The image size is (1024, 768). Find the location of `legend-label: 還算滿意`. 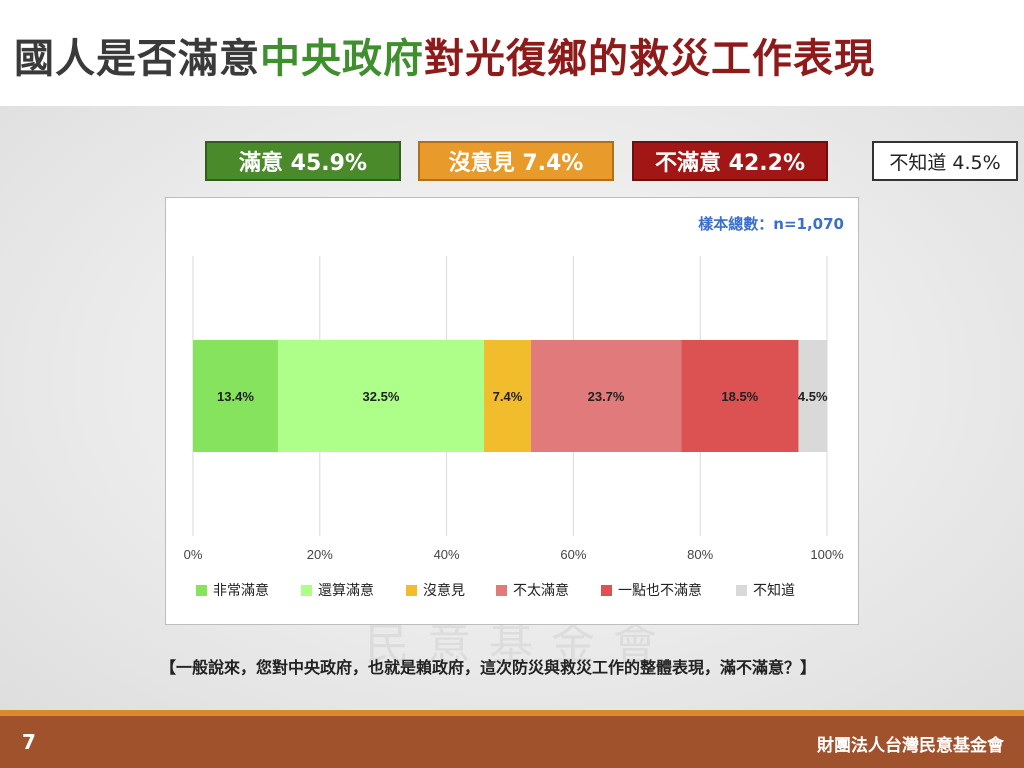

legend-label: 還算滿意 is located at coordinates (346, 590).